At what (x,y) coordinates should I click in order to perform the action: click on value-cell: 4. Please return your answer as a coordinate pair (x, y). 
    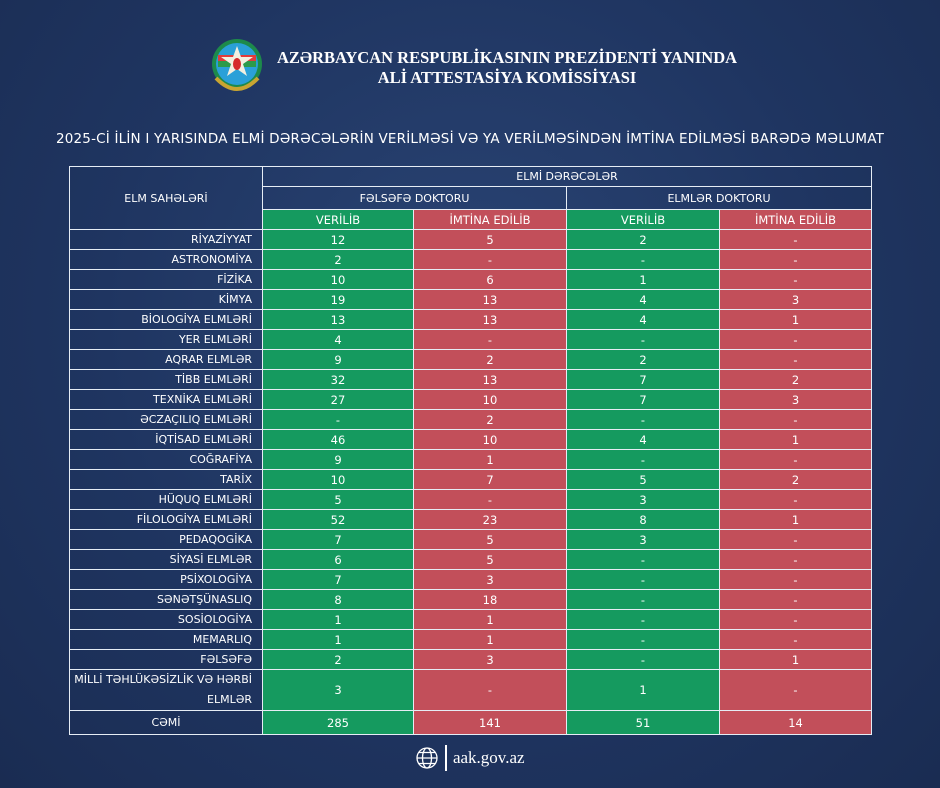
    Looking at the image, I should click on (643, 299).